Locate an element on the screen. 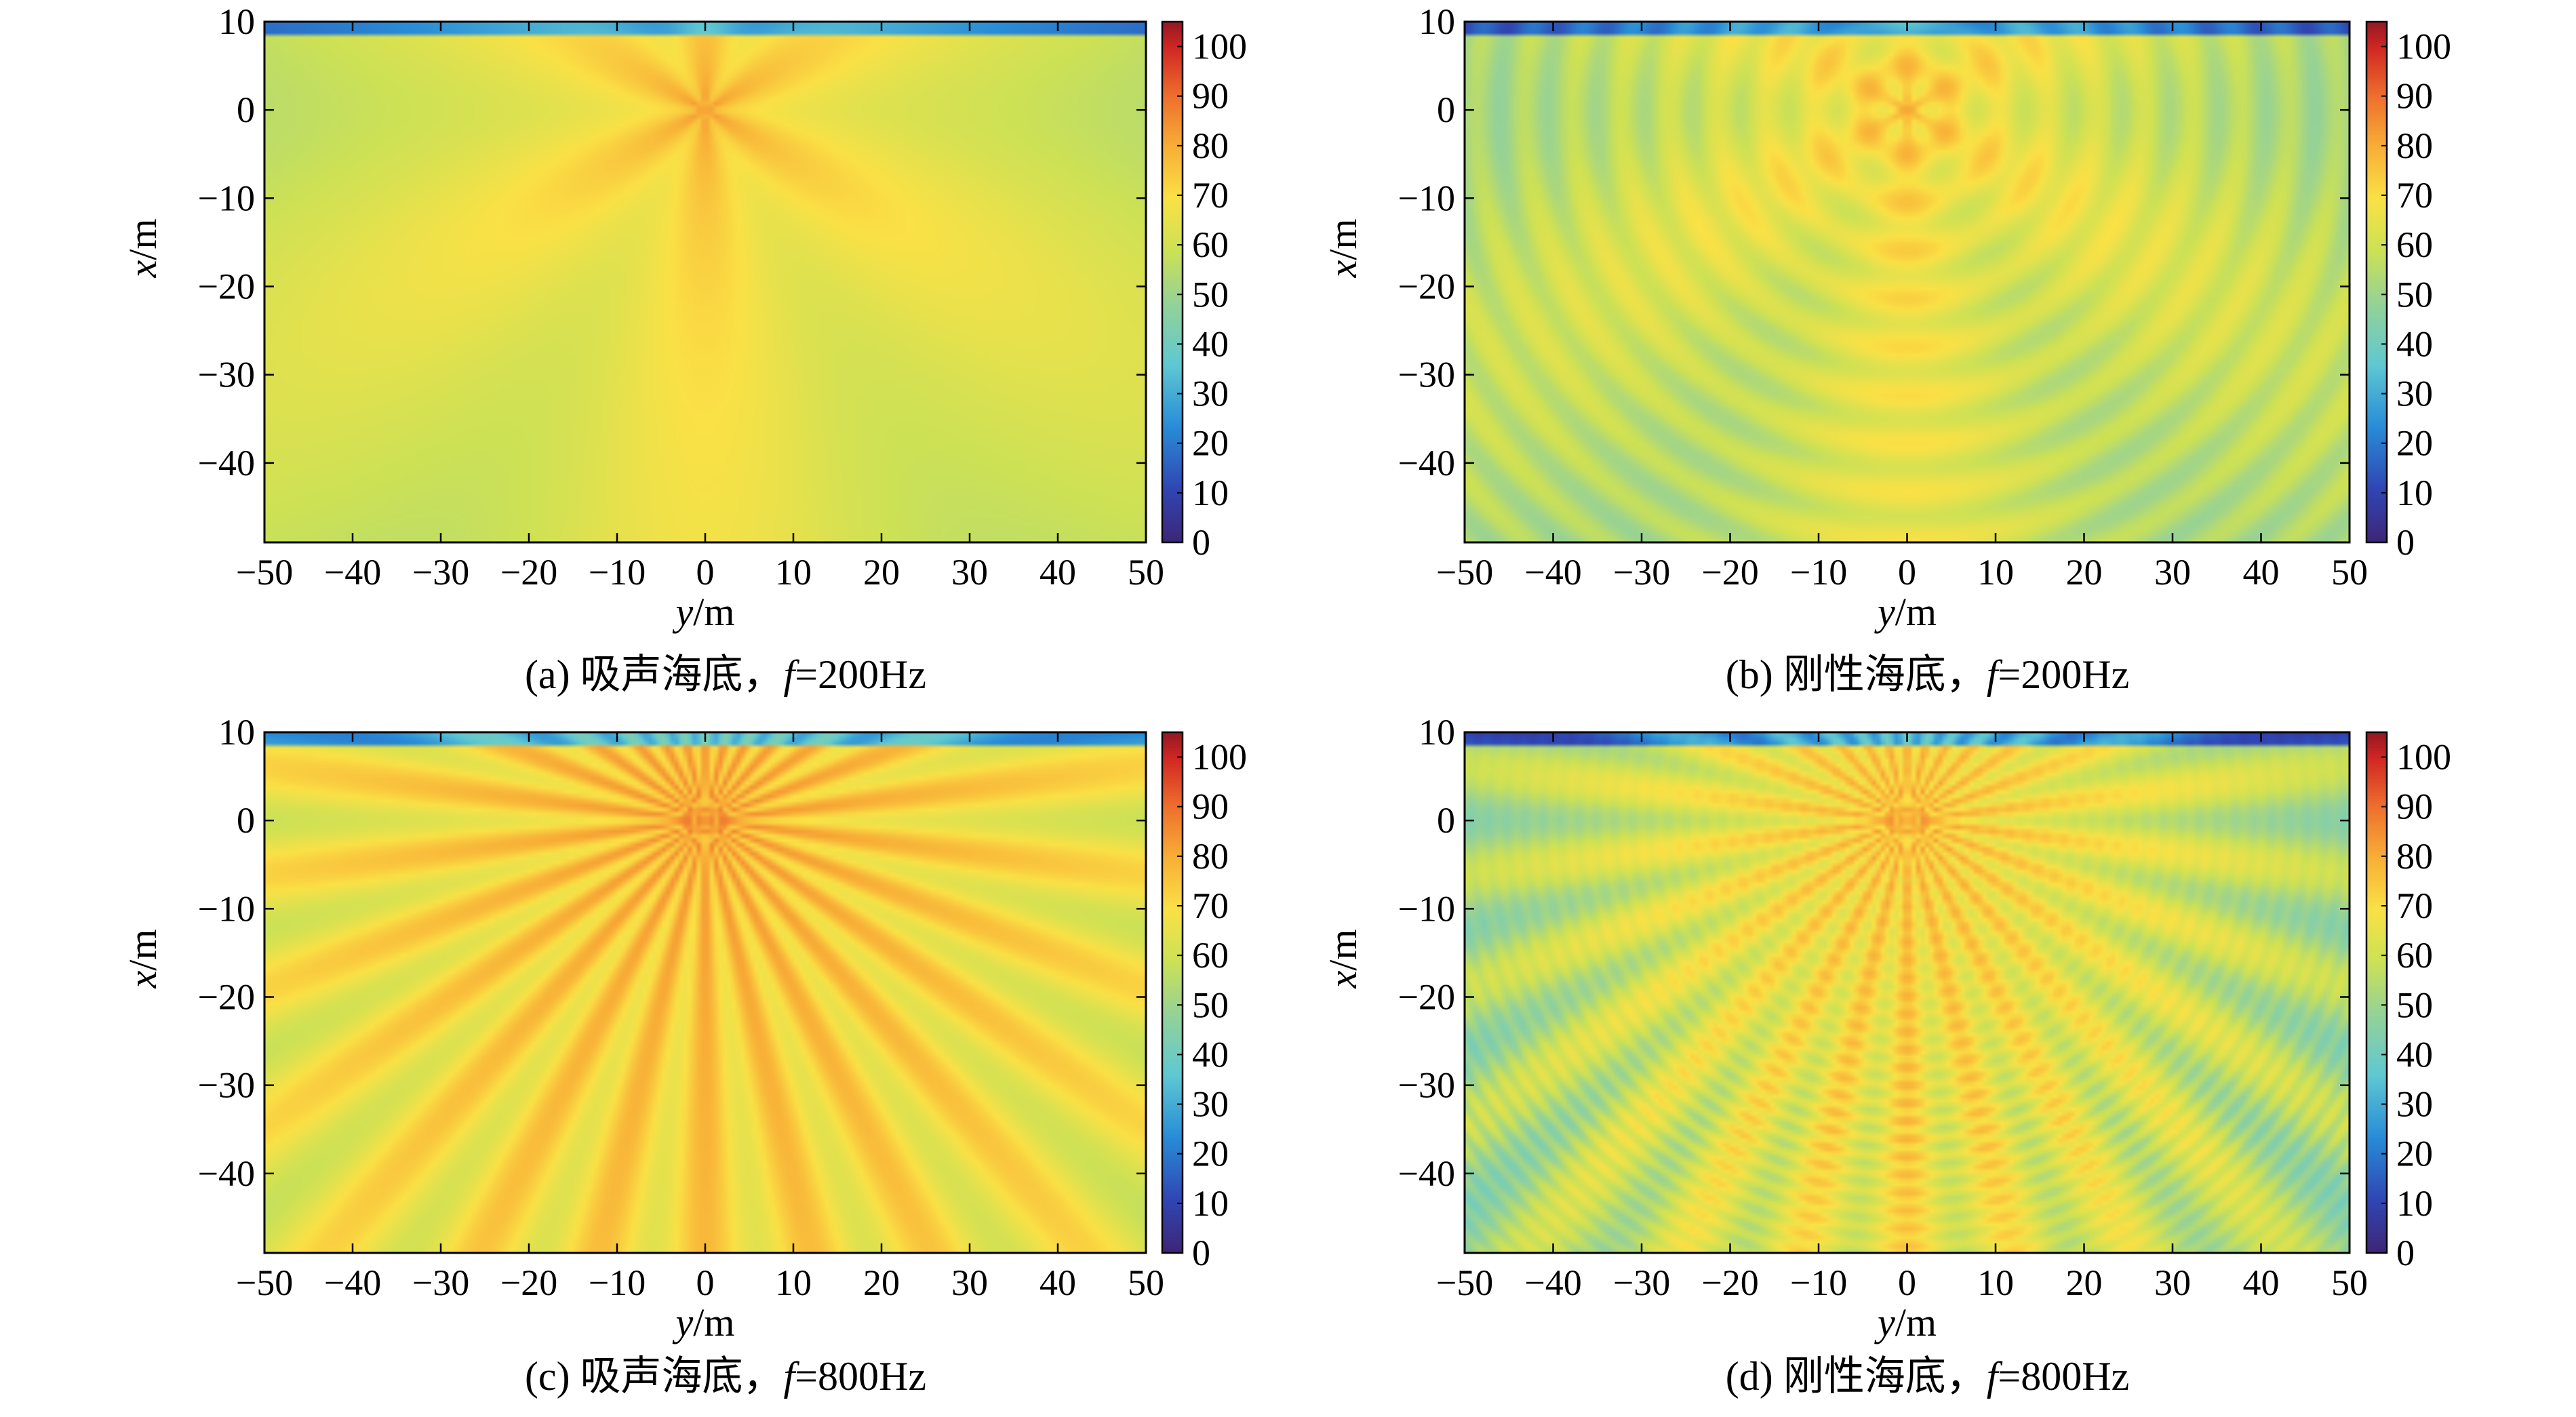 Image resolution: width=2576 pixels, height=1417 pixels. y-tick-label: −30 is located at coordinates (1427, 375).